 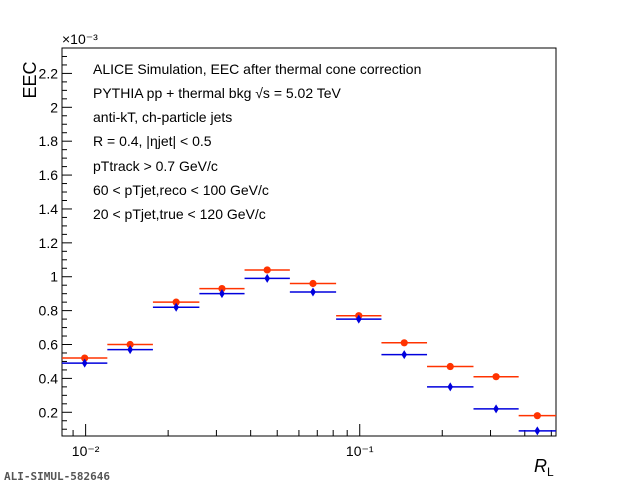 What do you see at coordinates (181, 190) in the screenshot?
I see `annotation-line-6: 60 < pTjet,reco < 100 GeV/c` at bounding box center [181, 190].